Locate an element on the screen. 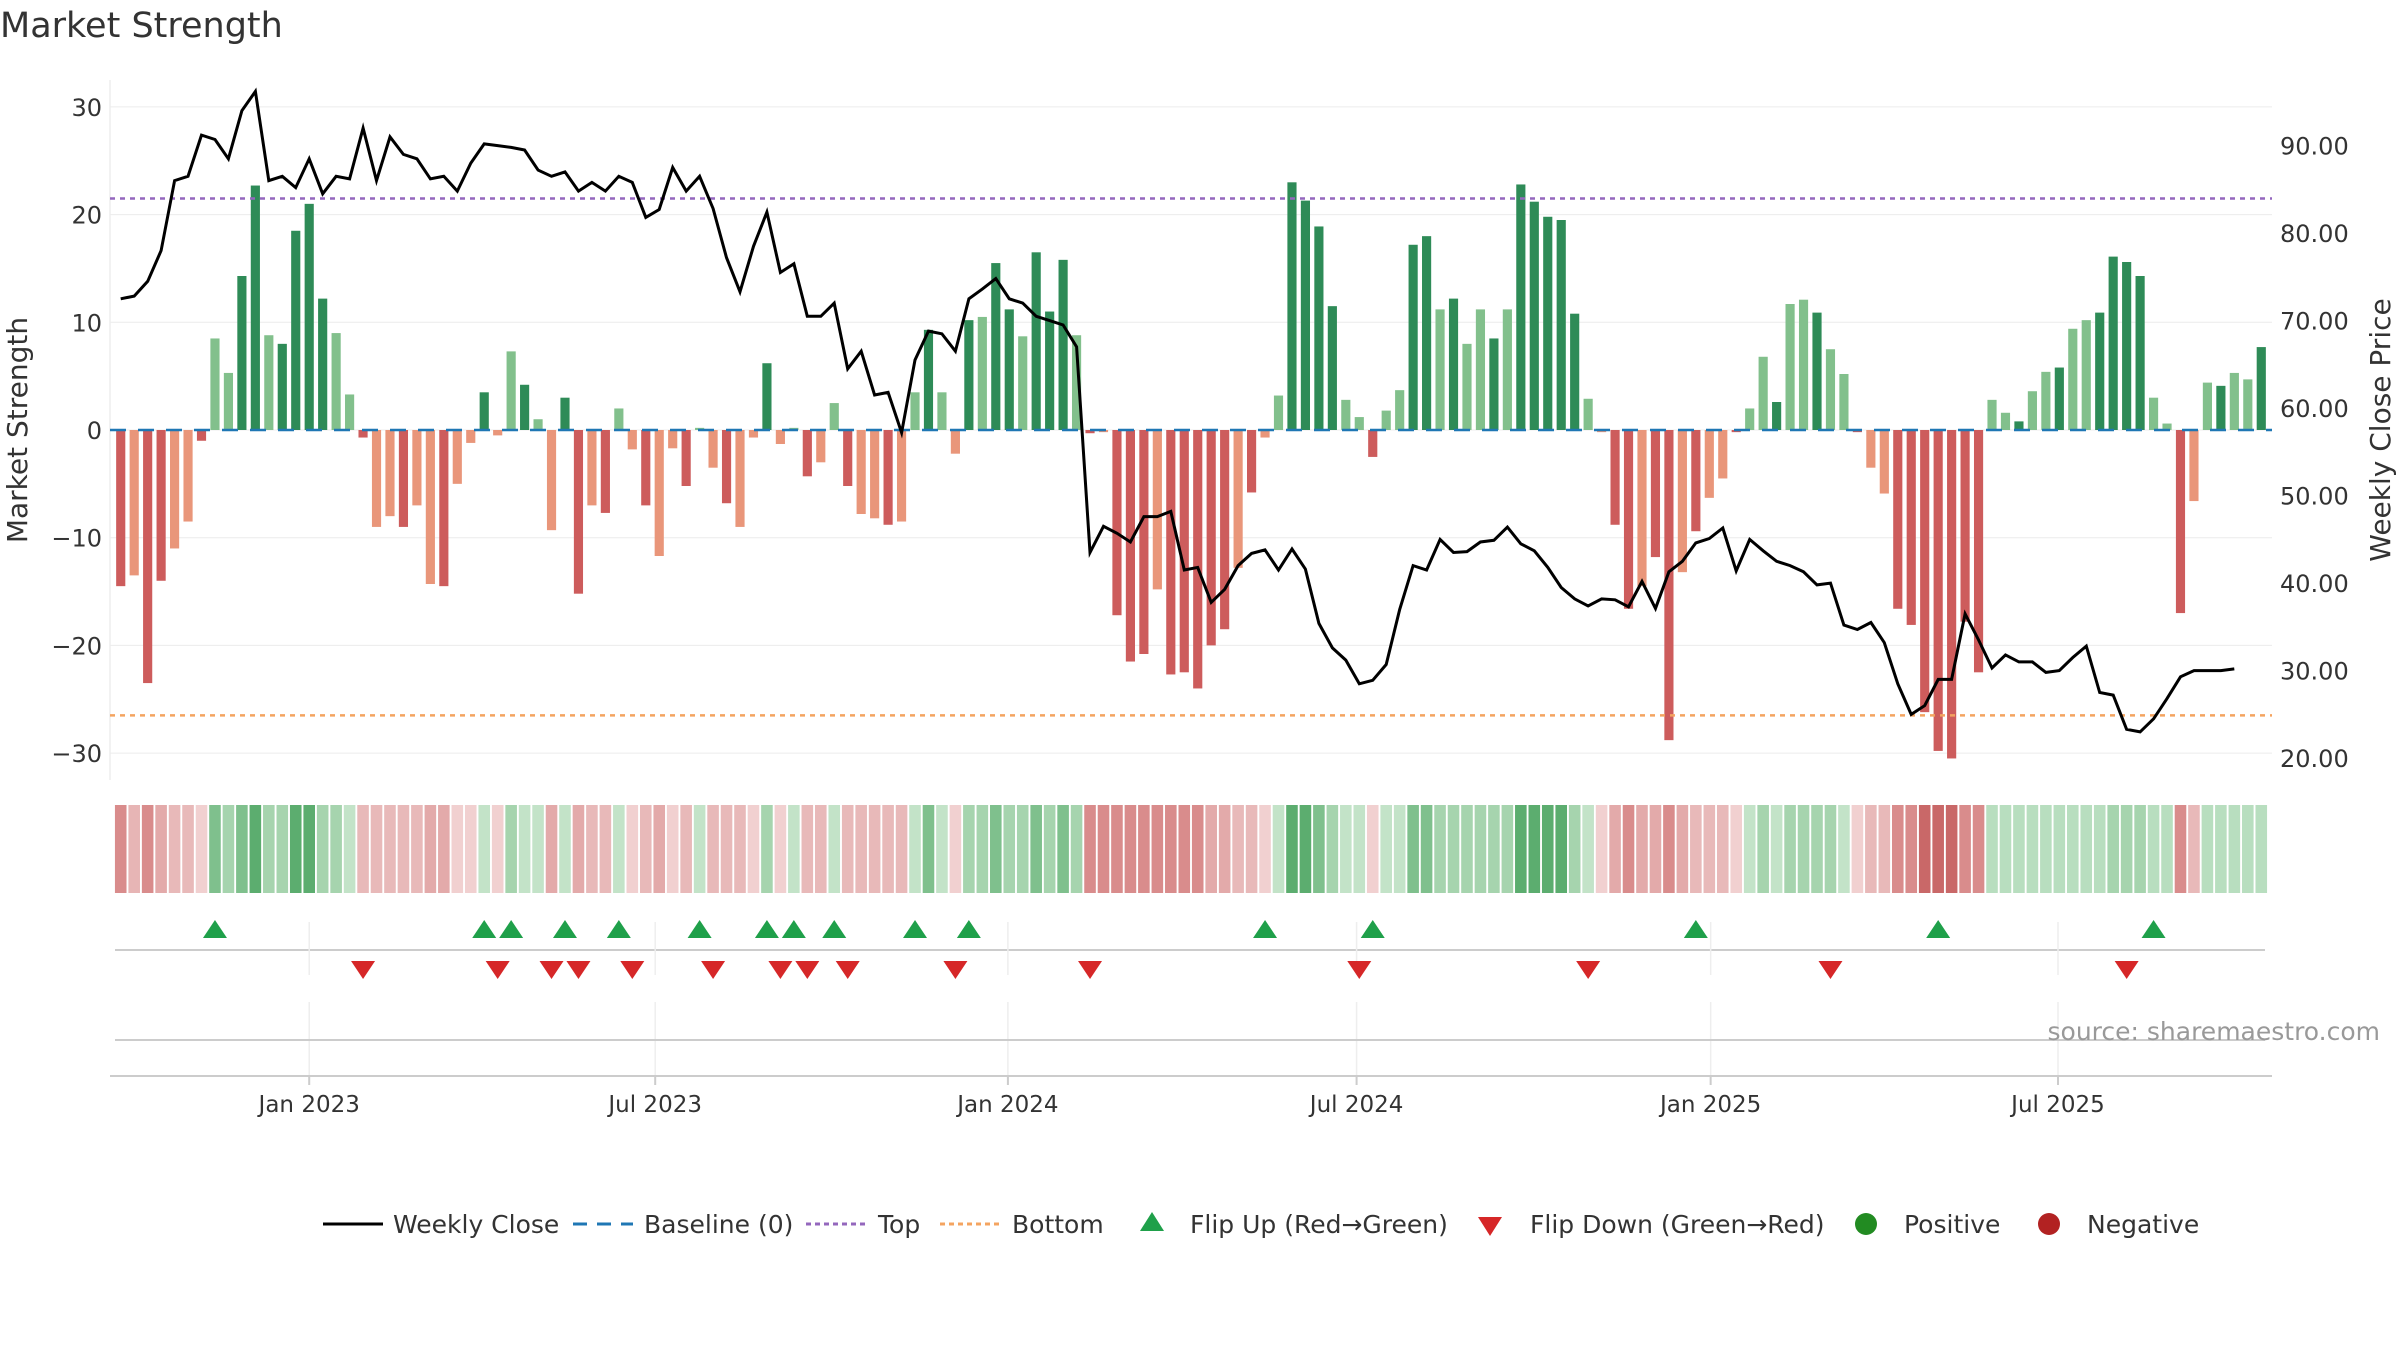 This screenshot has height=1350, width=2400. right-y-tick-label: 90.00 is located at coordinates (2314, 147).